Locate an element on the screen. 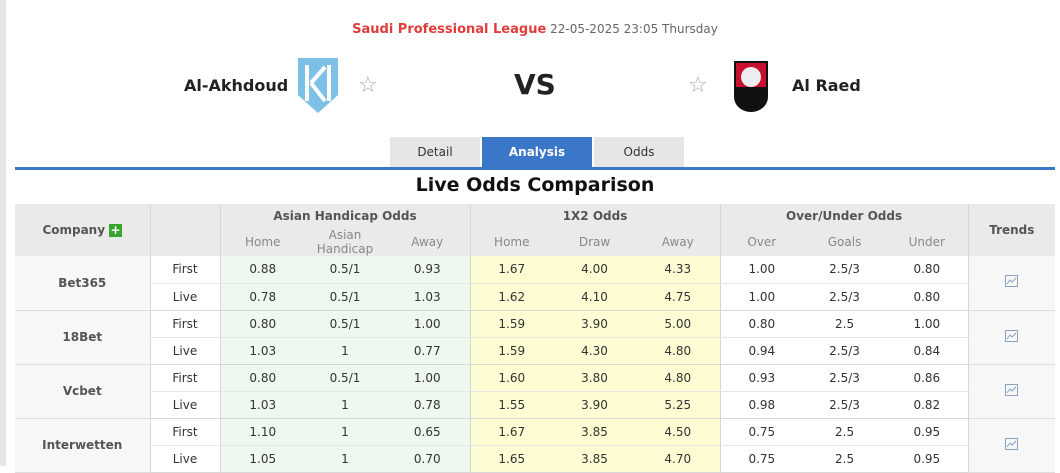 The width and height of the screenshot is (1060, 473). ah-subheader: Away is located at coordinates (428, 242).